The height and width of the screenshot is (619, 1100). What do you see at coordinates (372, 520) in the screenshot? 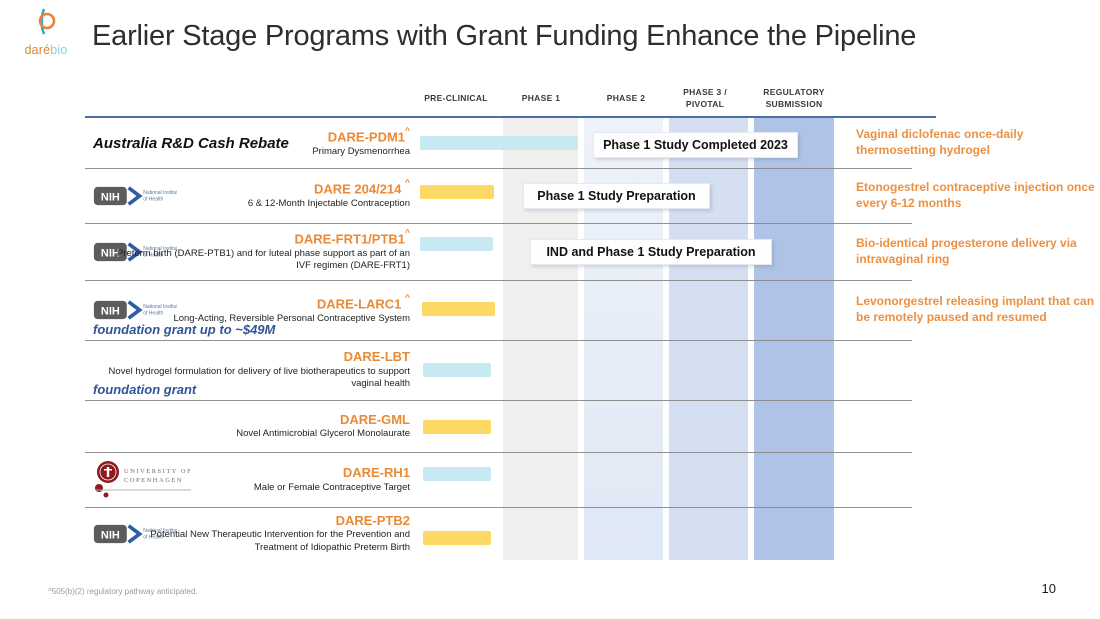
I see `program-name: DARE-PTB2` at bounding box center [372, 520].